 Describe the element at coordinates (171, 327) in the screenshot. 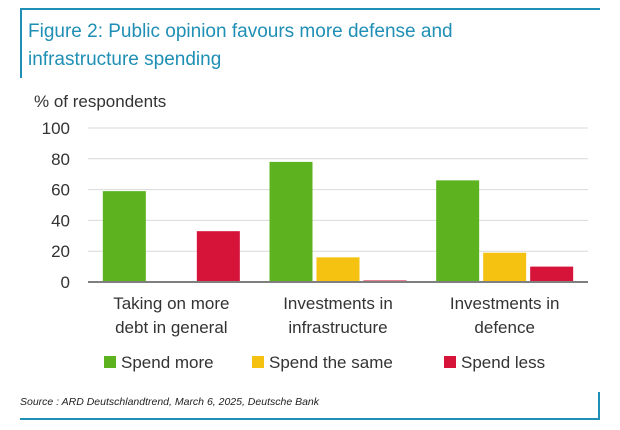

I see `x-tick-label: debt in general` at that location.